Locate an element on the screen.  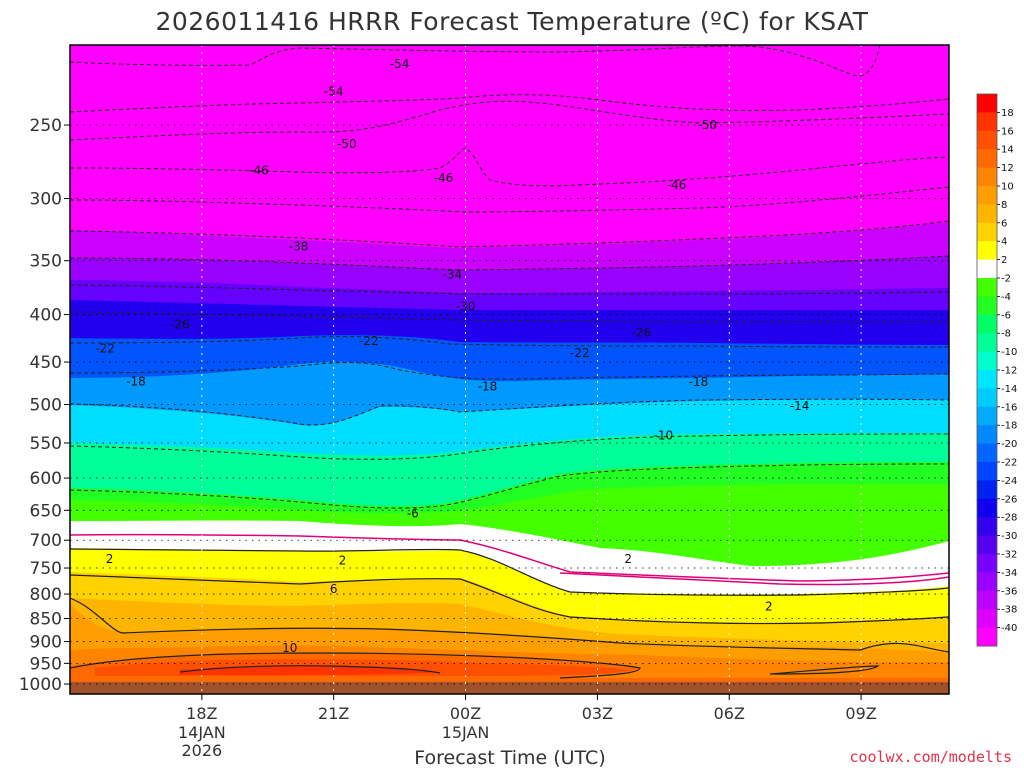
x-tick-label: 21Z is located at coordinates (333, 713).